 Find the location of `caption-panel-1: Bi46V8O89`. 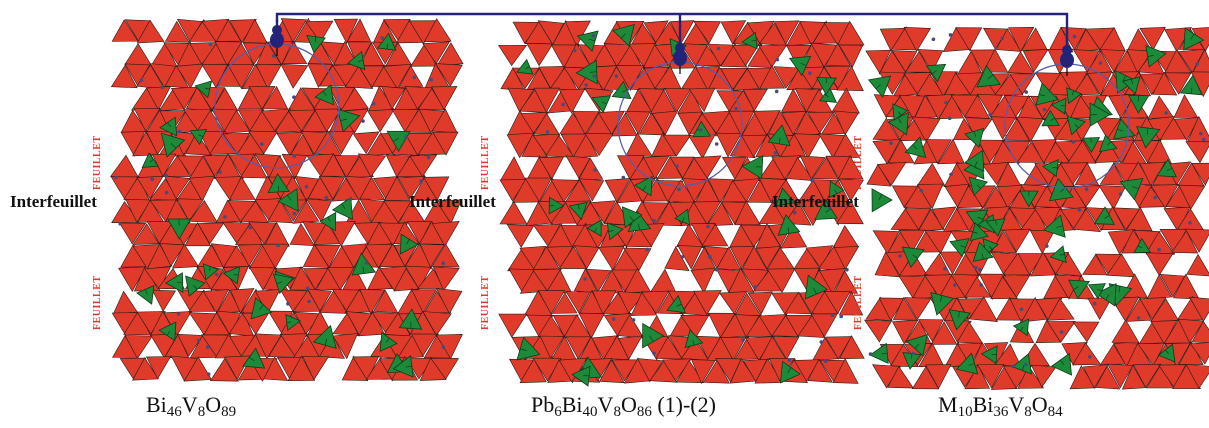

caption-panel-1: Bi46V8O89 is located at coordinates (191, 406).